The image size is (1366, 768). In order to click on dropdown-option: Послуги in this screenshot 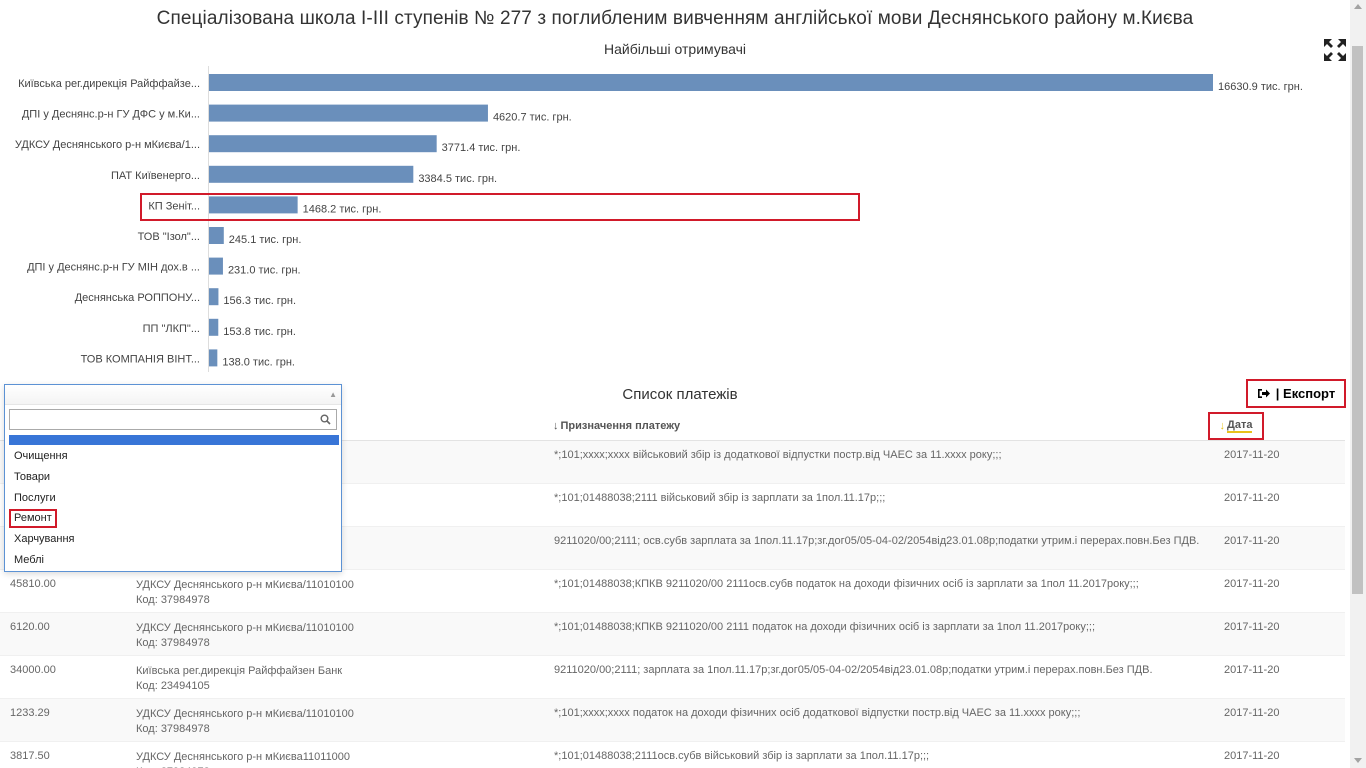, I will do `click(174, 498)`.